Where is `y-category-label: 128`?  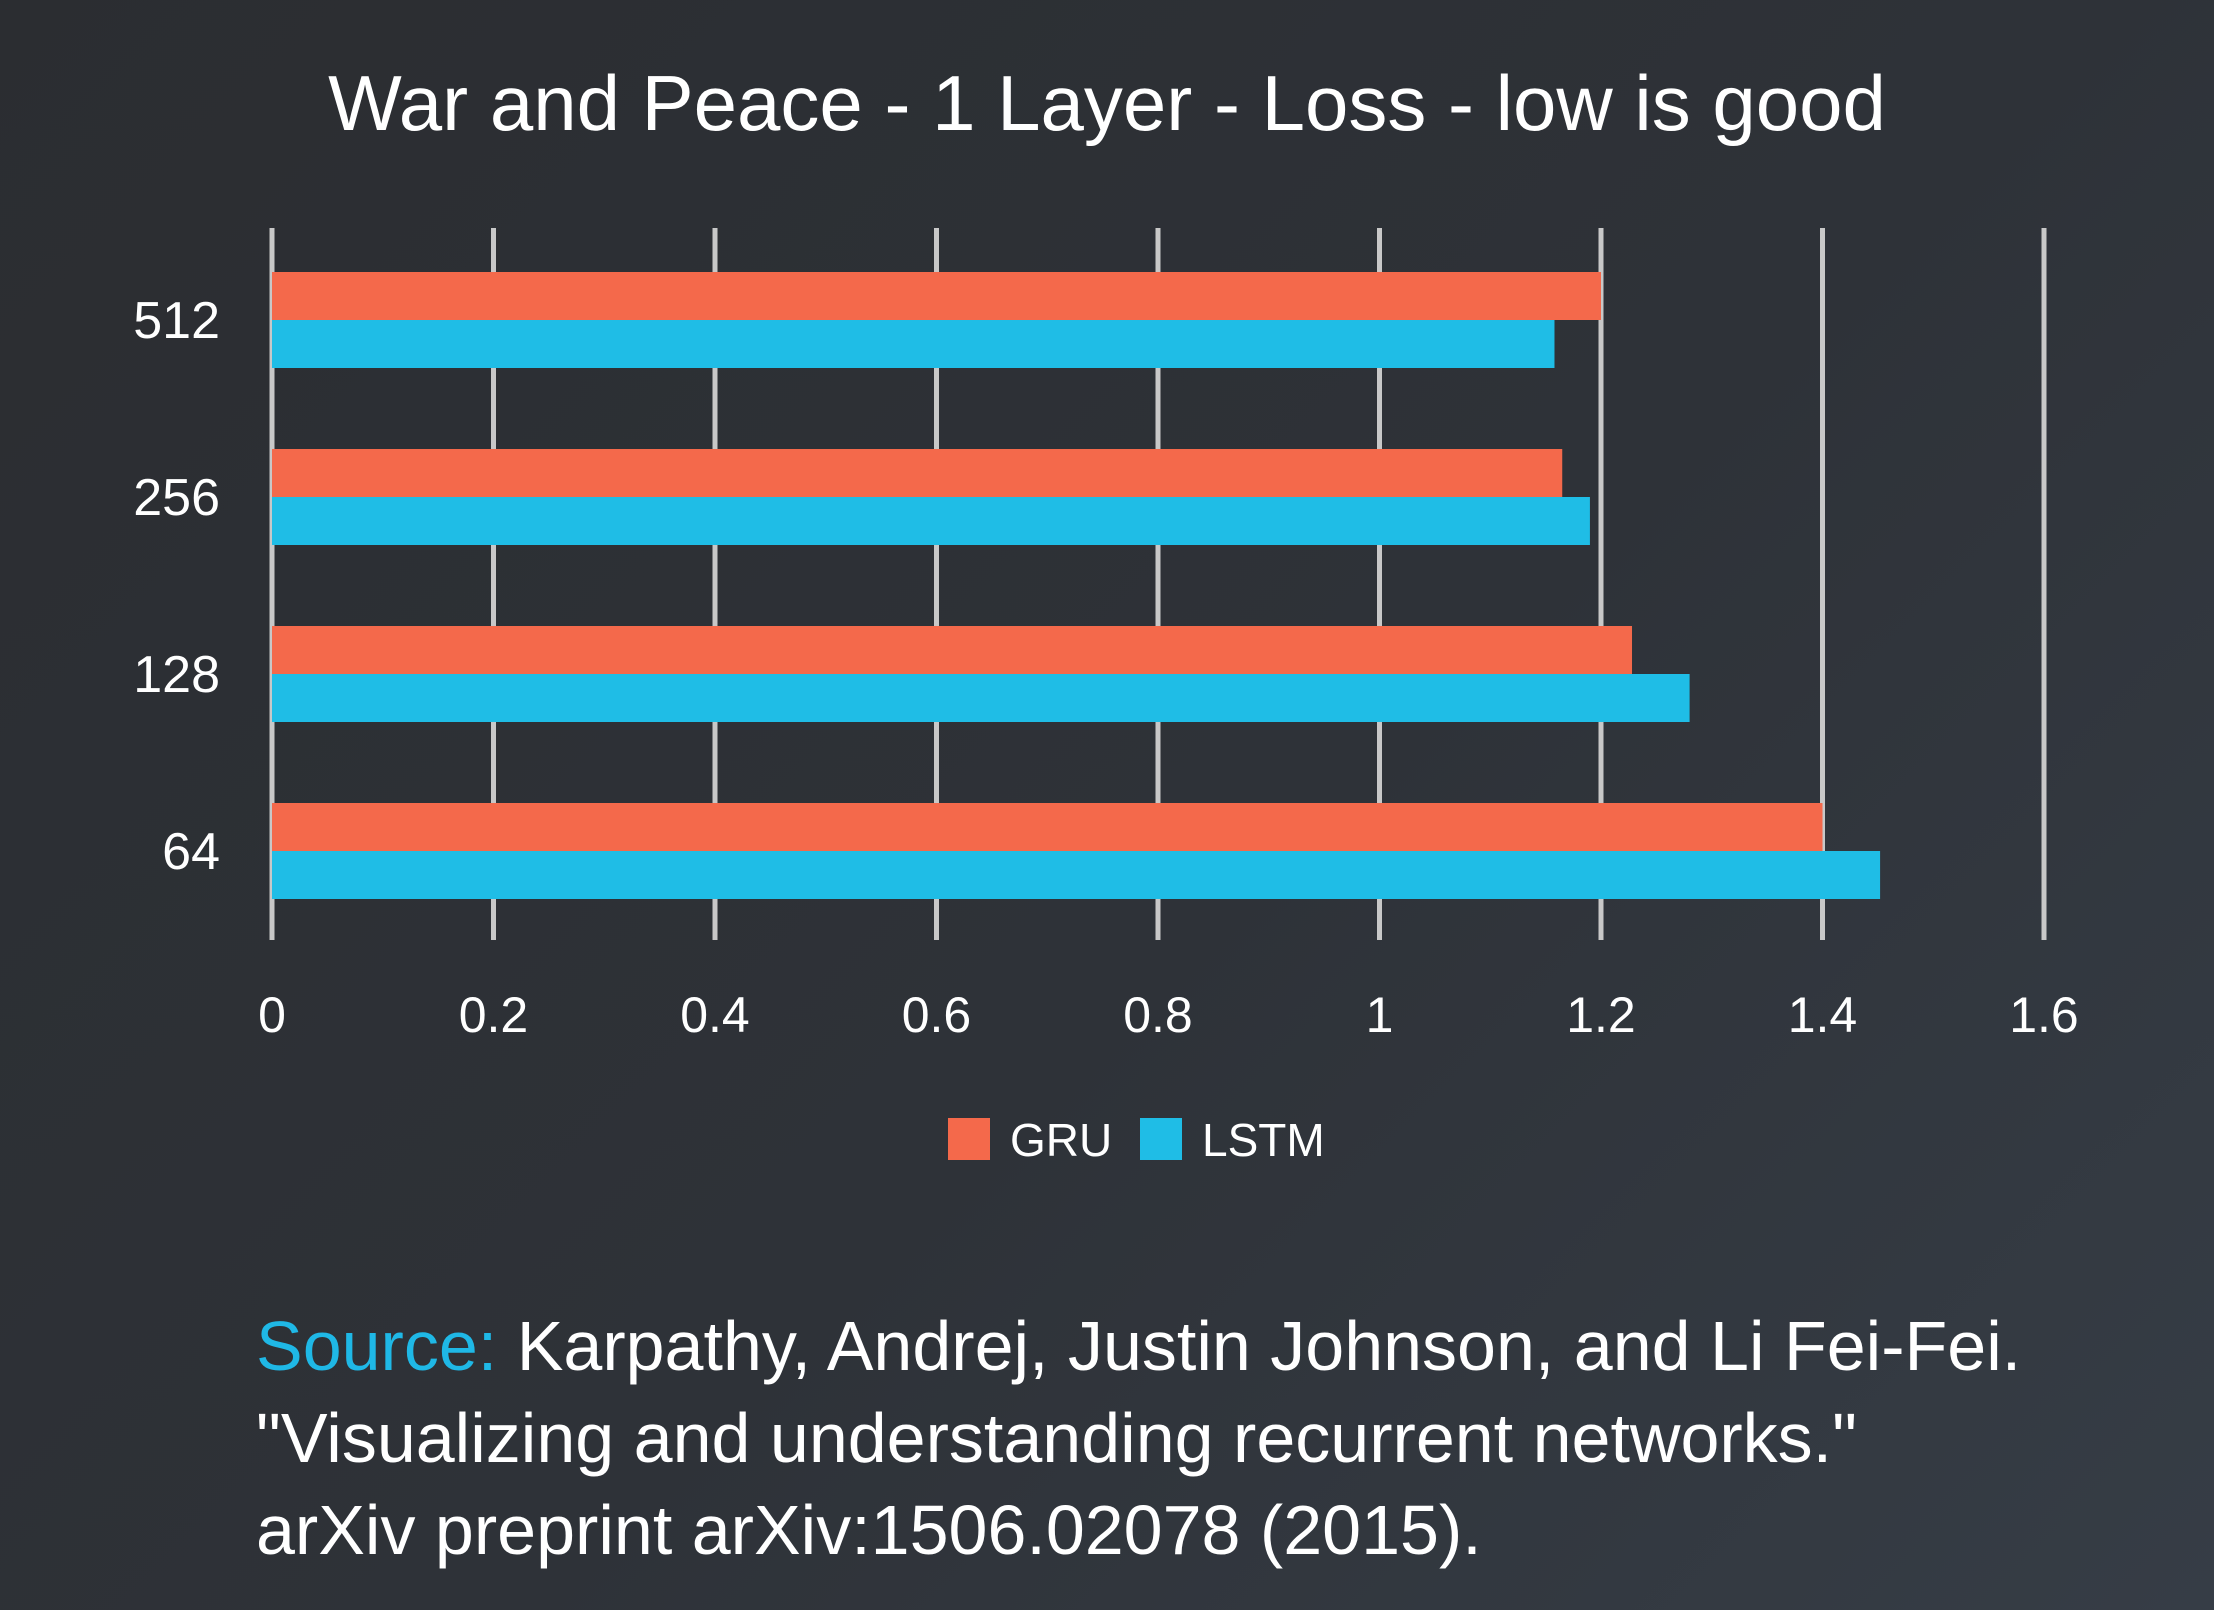
y-category-label: 128 is located at coordinates (176, 675).